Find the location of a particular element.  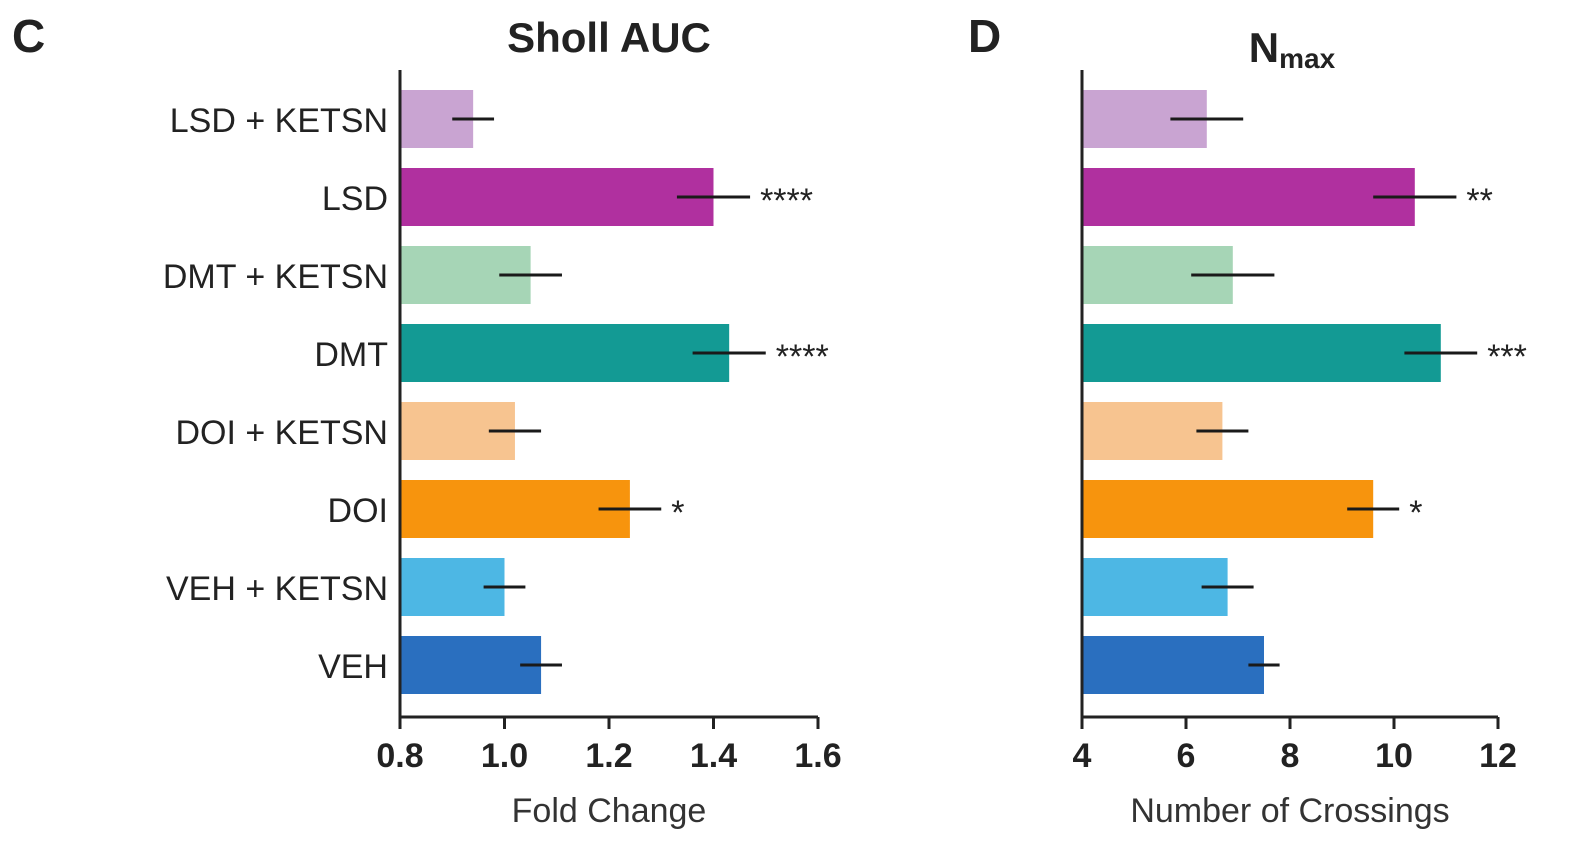

category-label-lsd: LSD is located at coordinates (355, 199).